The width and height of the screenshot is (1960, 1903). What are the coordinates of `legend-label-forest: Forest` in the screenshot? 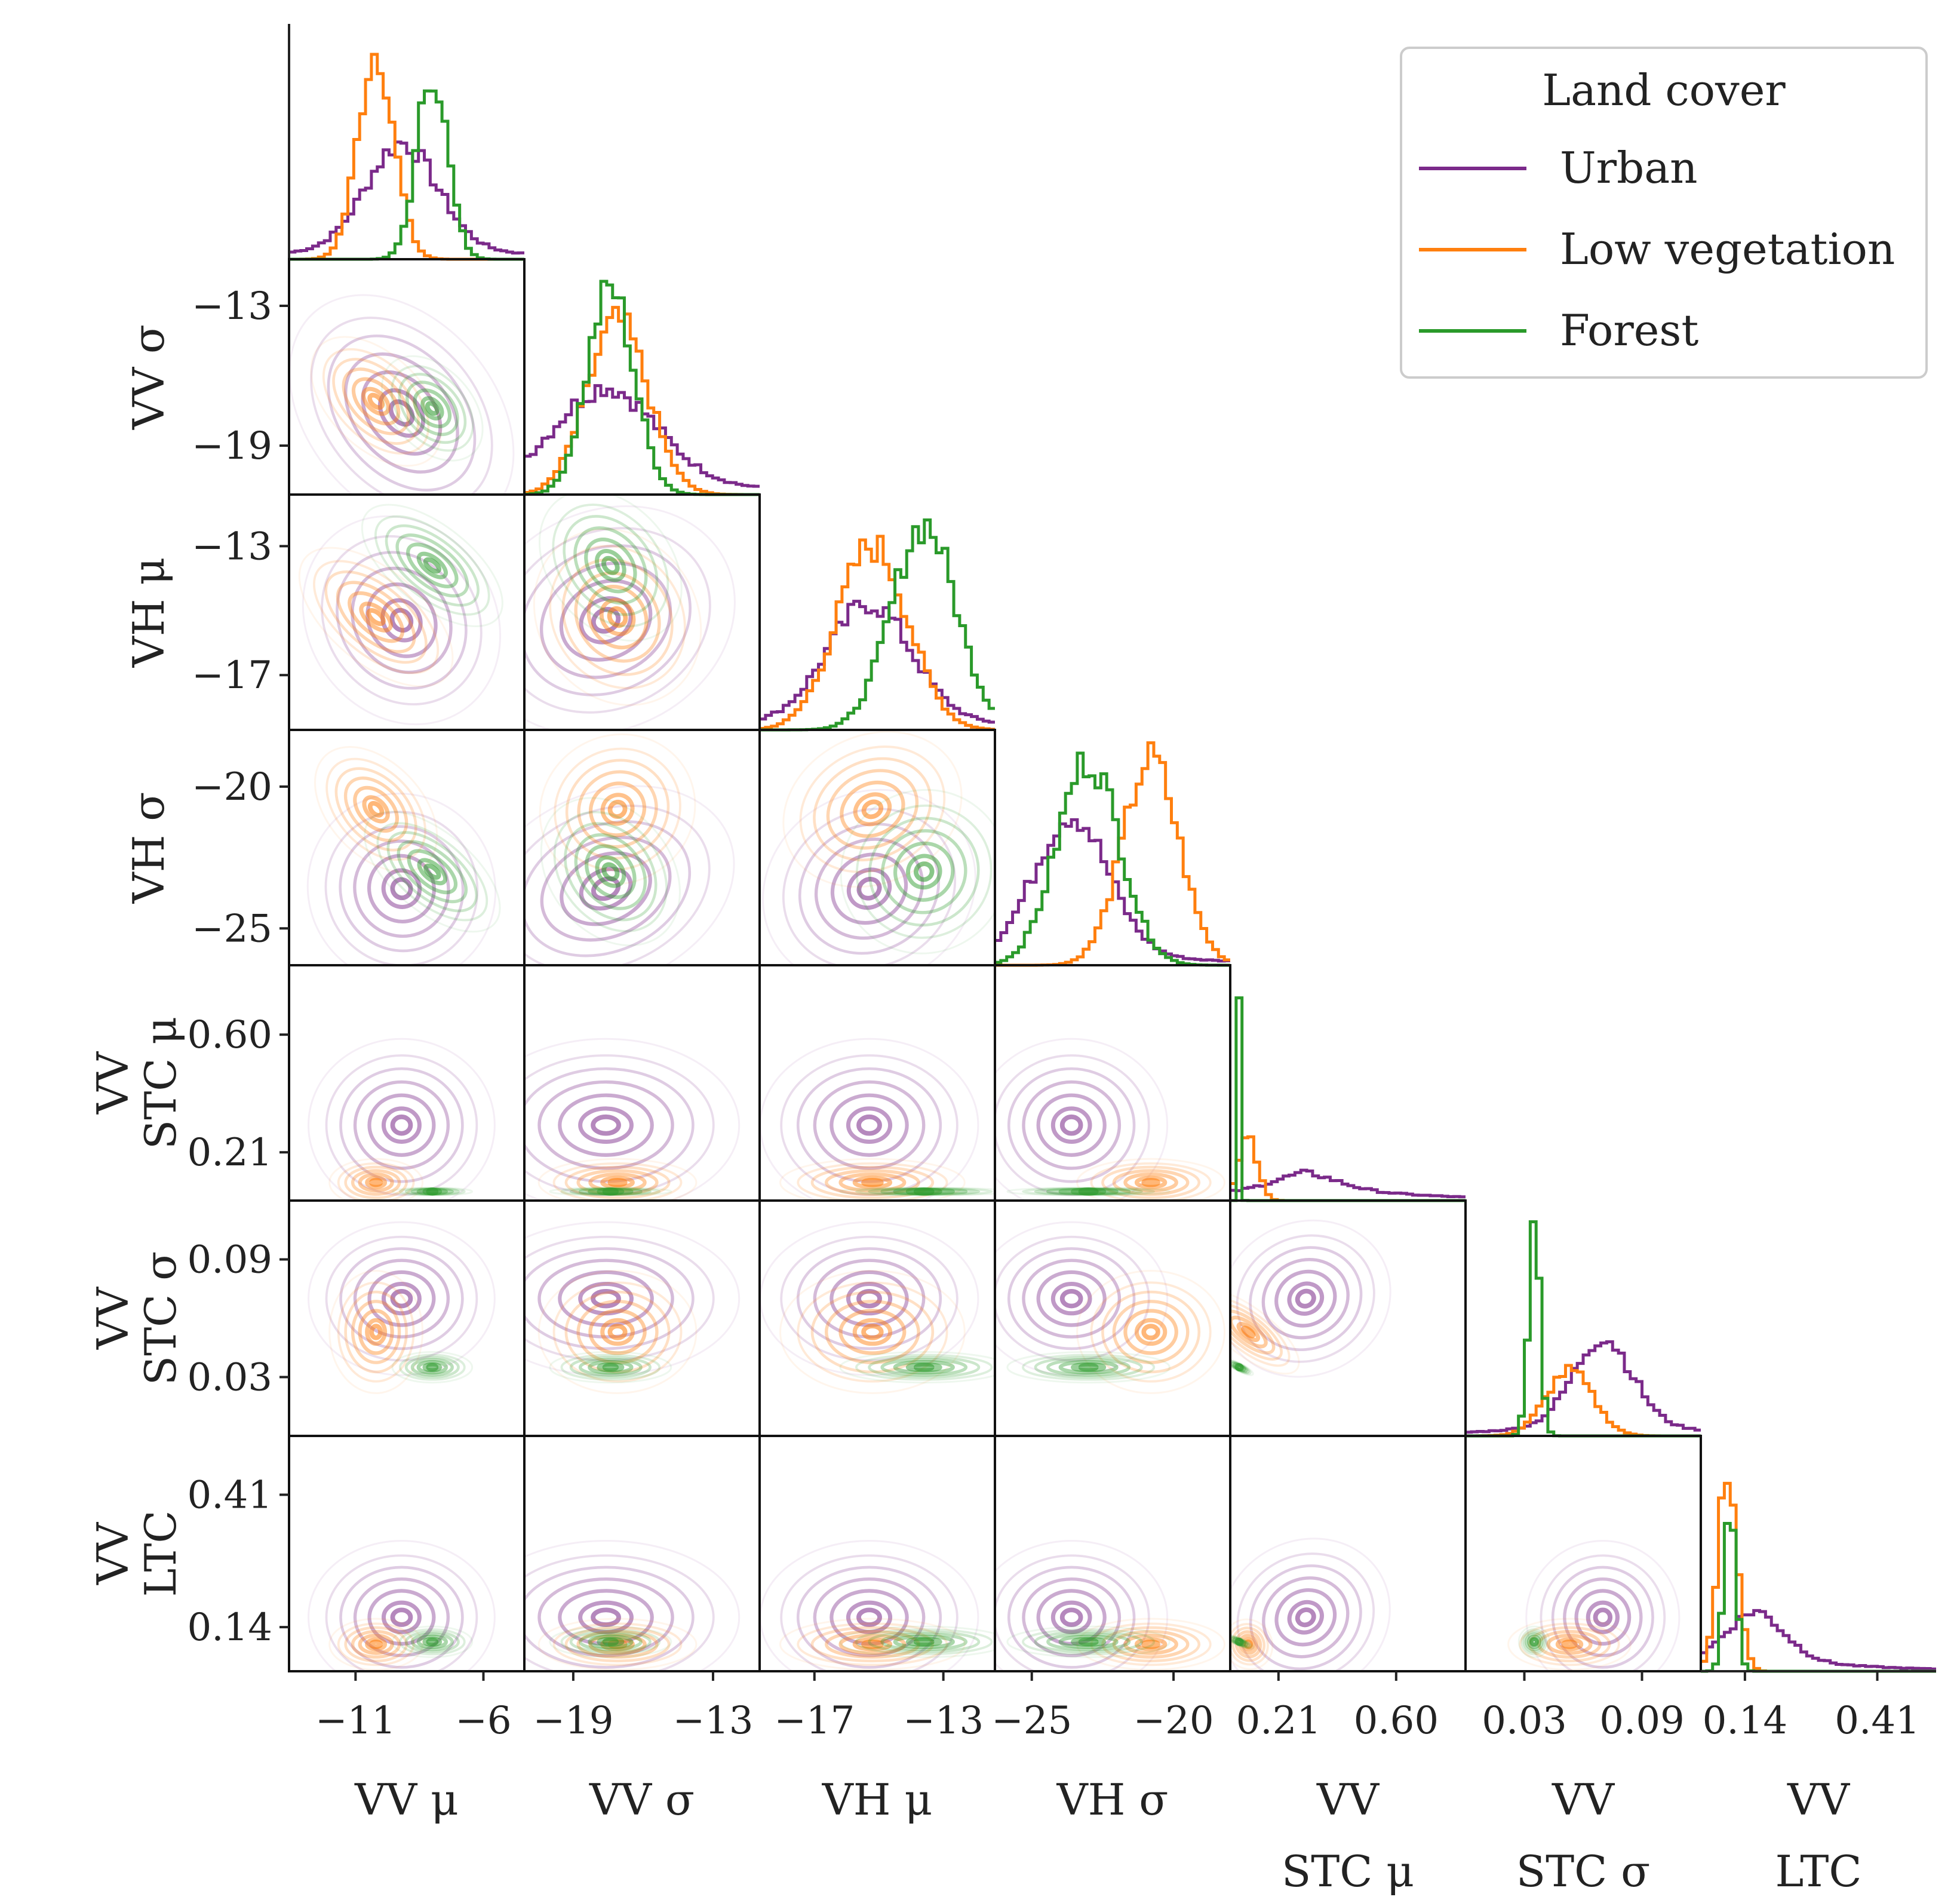 It's located at (1629, 330).